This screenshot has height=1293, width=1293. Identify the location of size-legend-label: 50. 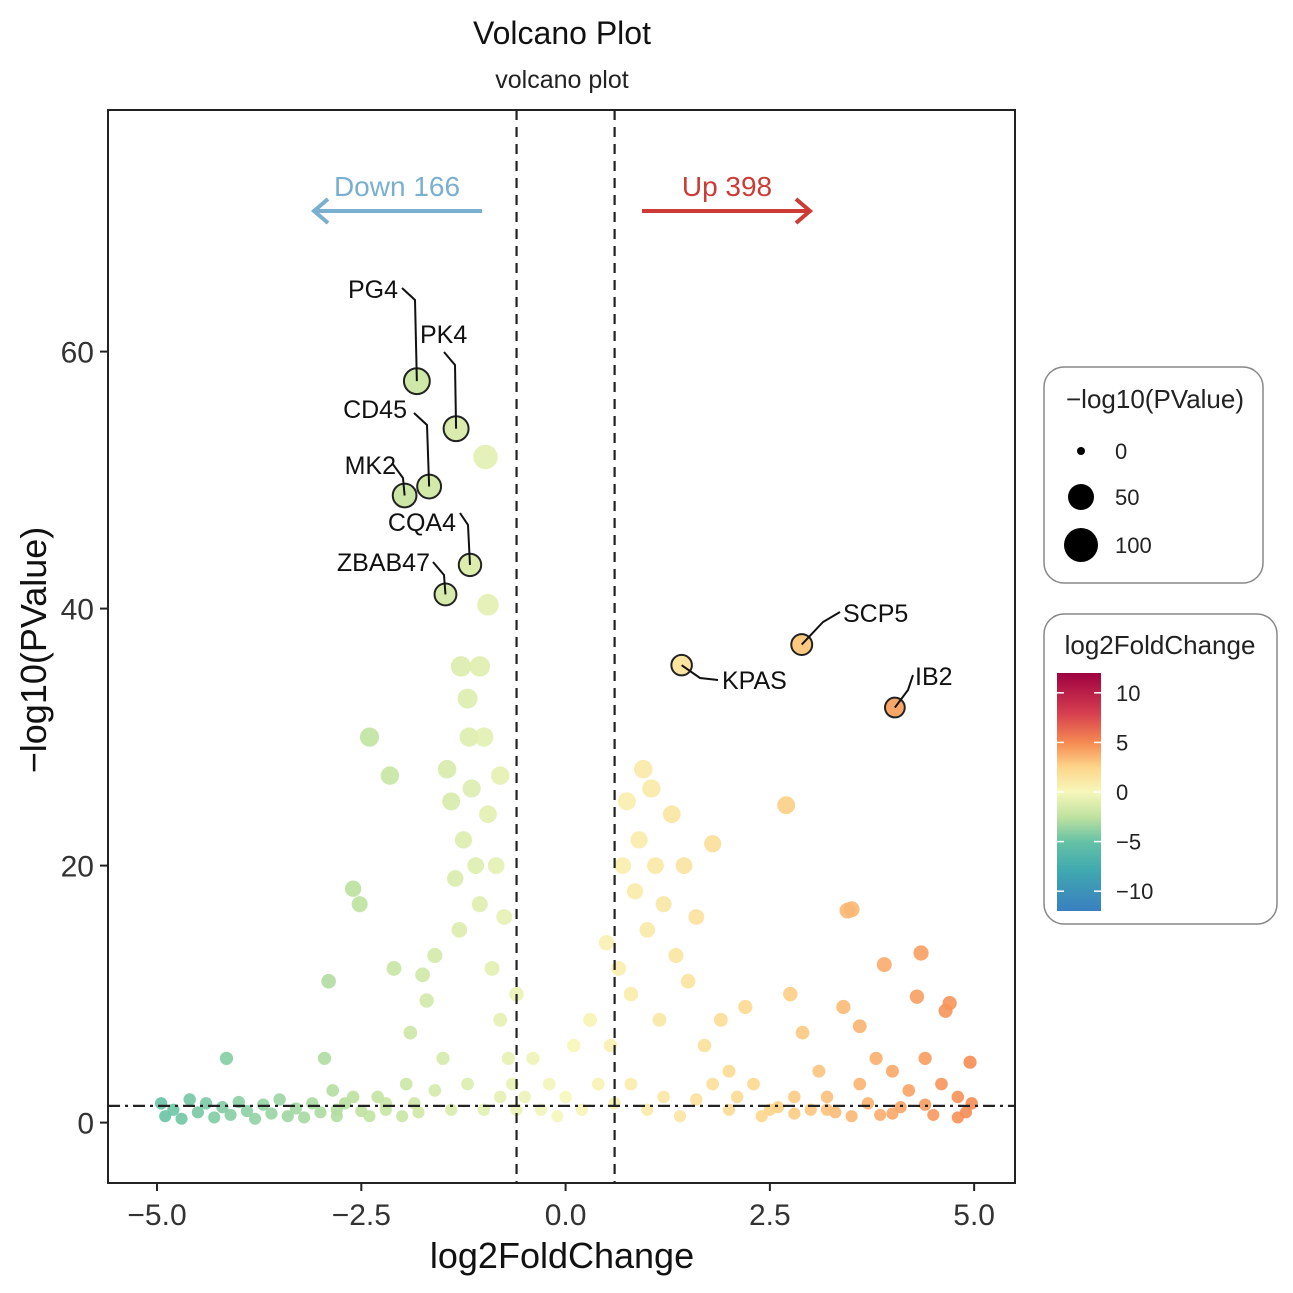
(1127, 497).